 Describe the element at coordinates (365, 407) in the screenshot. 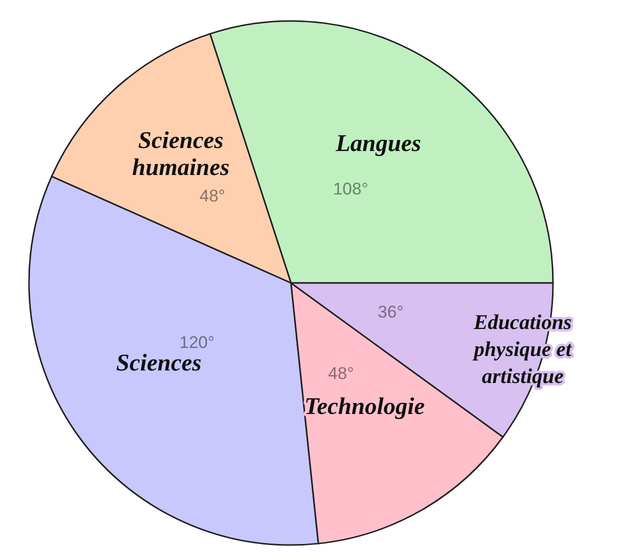

I see `slice-label: Technologie` at that location.